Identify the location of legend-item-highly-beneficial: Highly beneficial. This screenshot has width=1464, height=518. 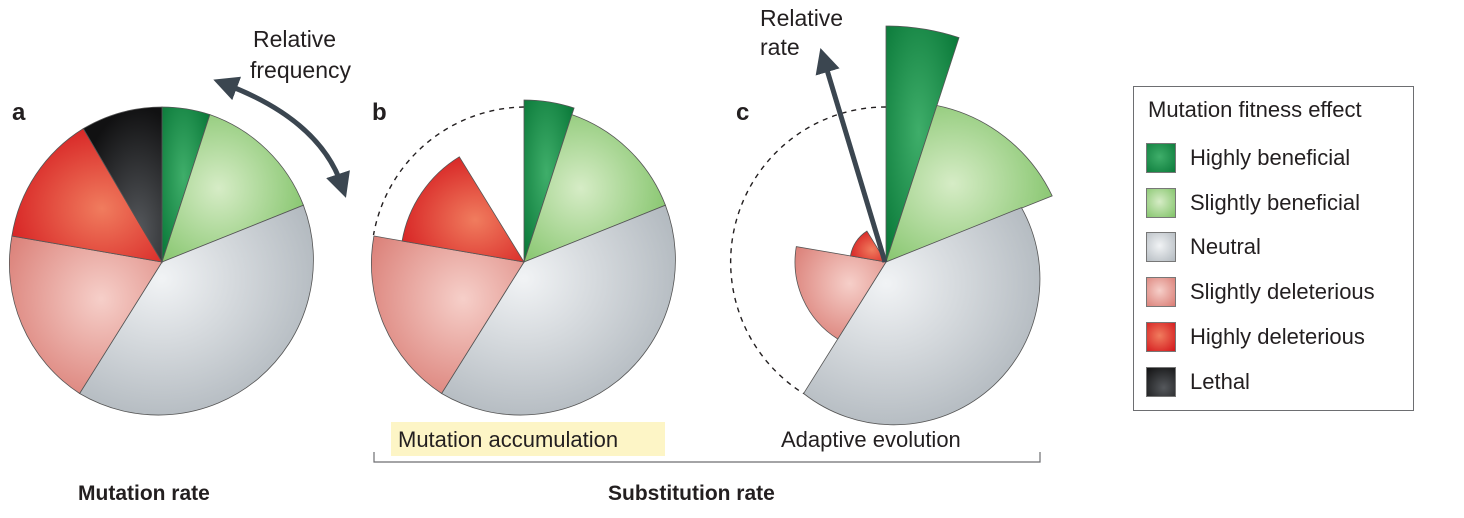
(1248, 158).